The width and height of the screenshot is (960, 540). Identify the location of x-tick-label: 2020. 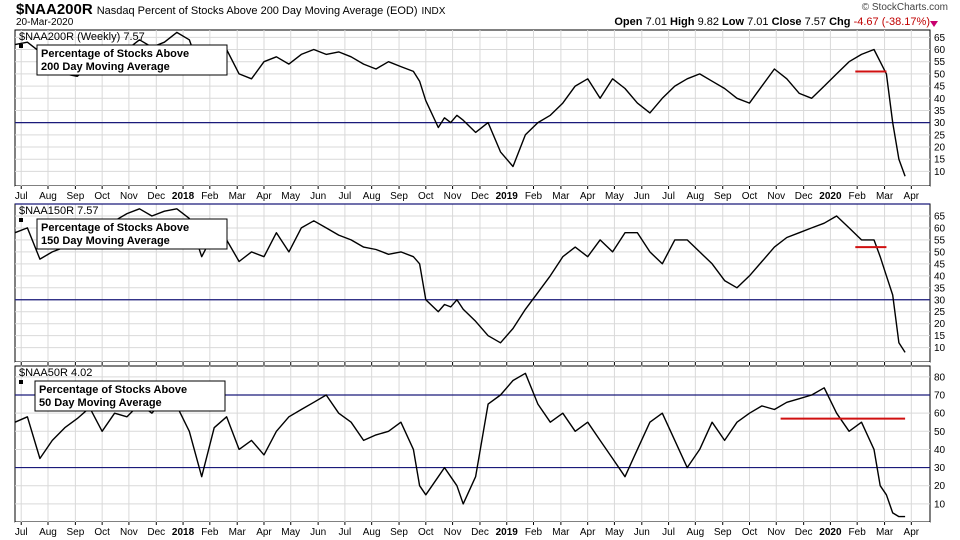
(830, 532).